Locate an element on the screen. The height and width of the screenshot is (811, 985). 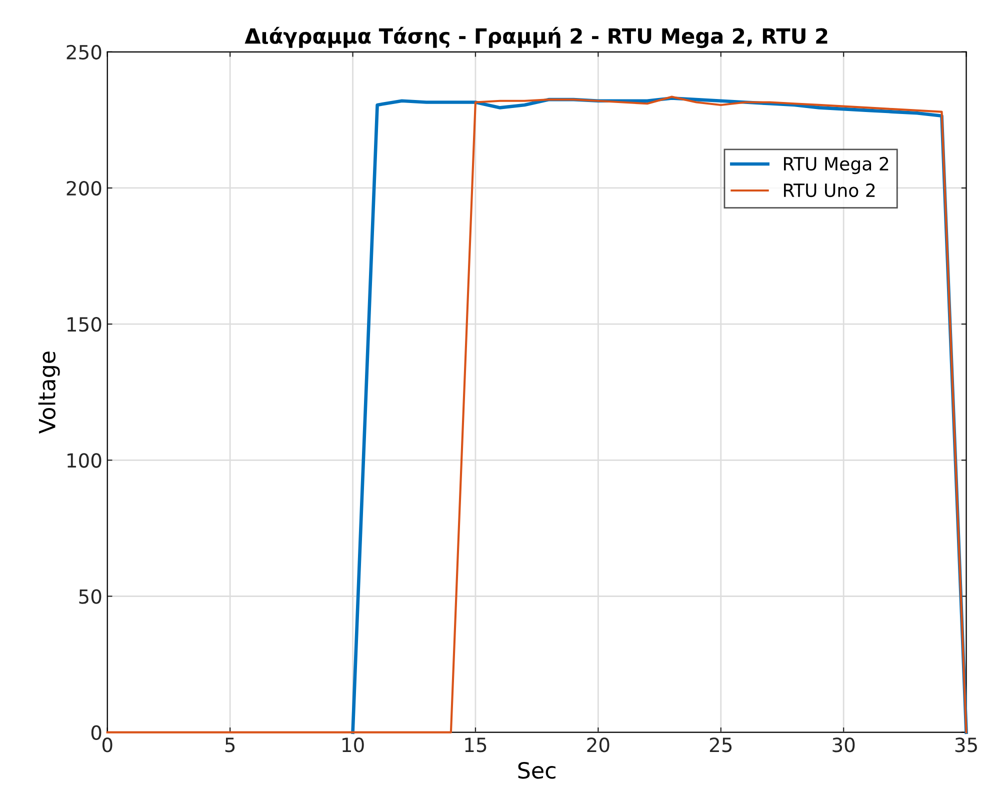
x-tick-label: 0 is located at coordinates (107, 745).